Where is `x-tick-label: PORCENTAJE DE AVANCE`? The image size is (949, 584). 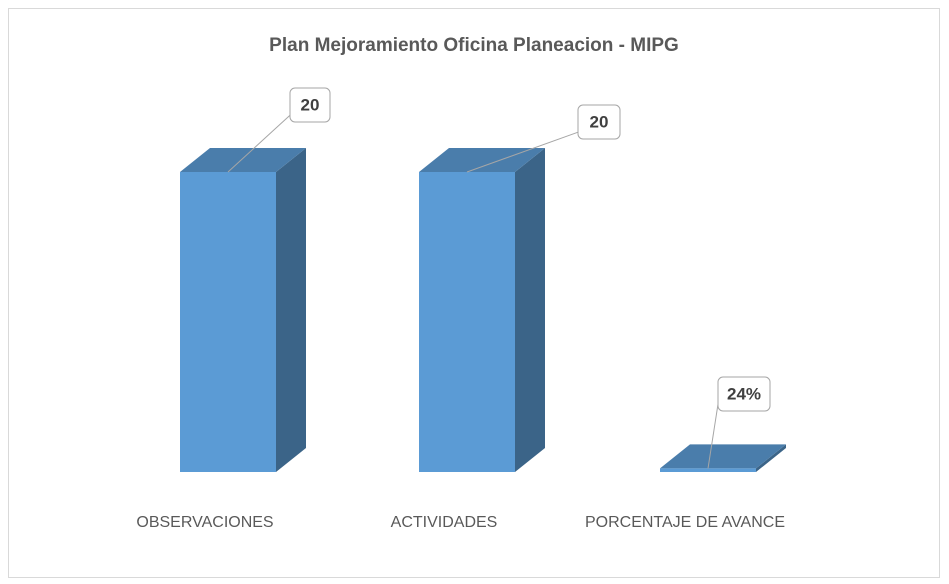
x-tick-label: PORCENTAJE DE AVANCE is located at coordinates (685, 522).